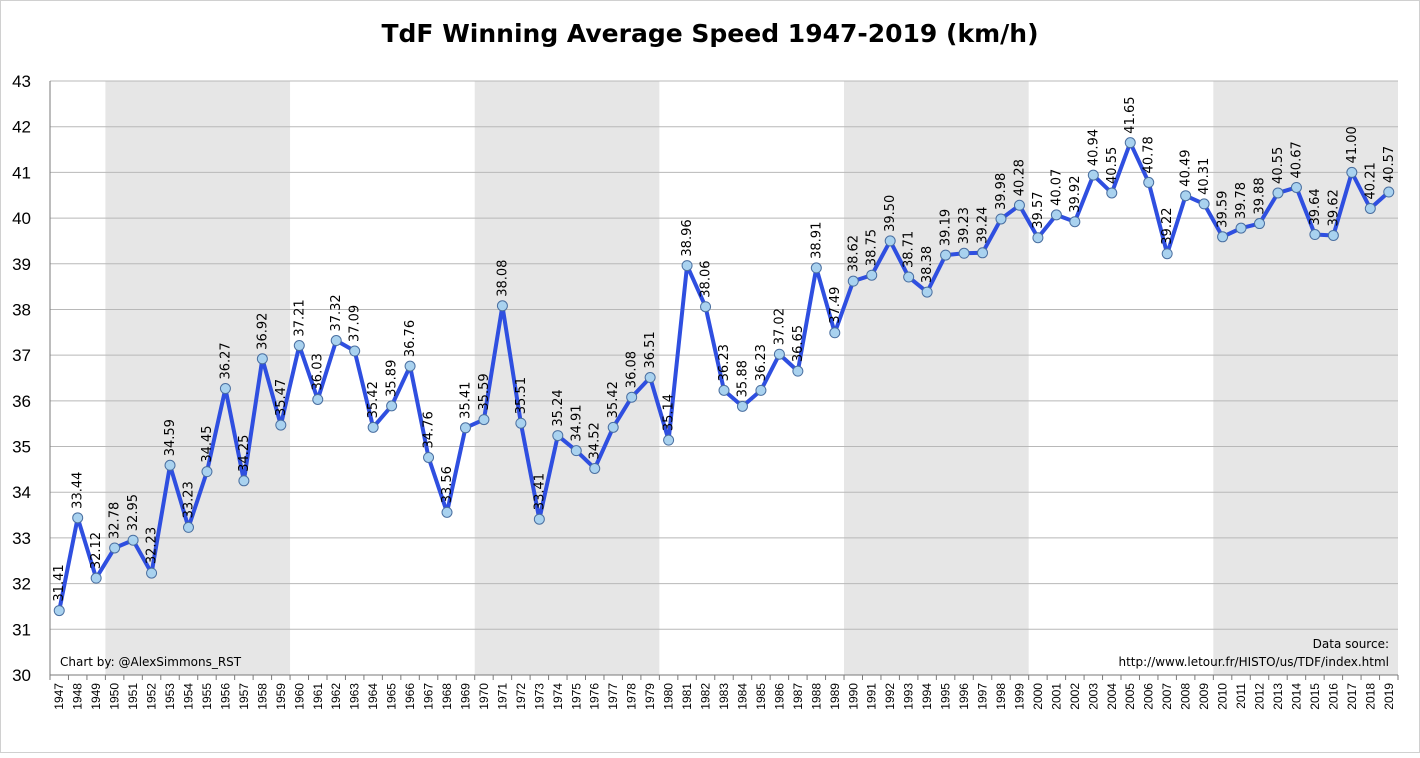 The width and height of the screenshot is (1420, 758). Describe the element at coordinates (21, 584) in the screenshot. I see `y-tick-label: 32` at that location.